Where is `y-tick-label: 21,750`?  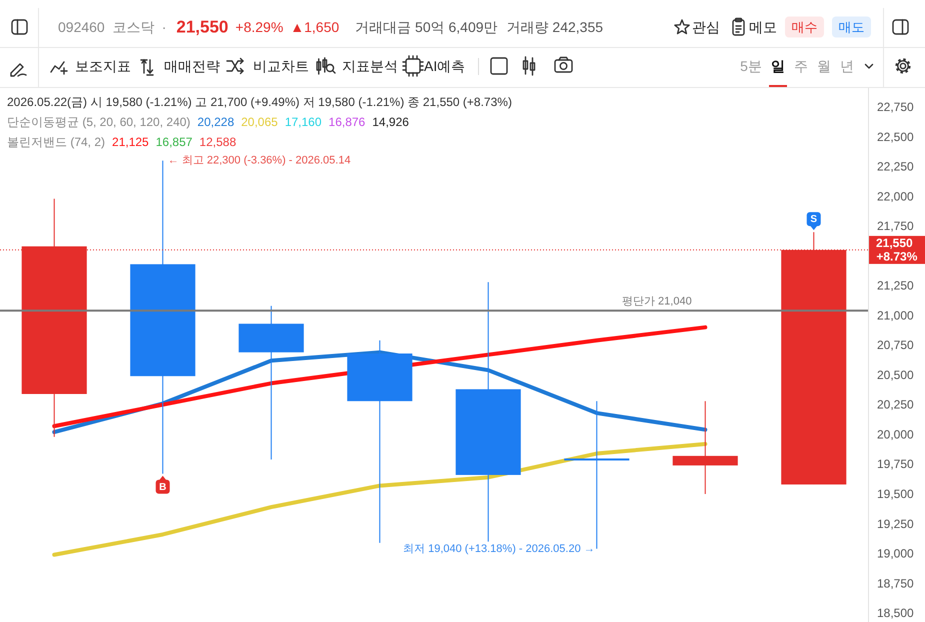 y-tick-label: 21,750 is located at coordinates (895, 226).